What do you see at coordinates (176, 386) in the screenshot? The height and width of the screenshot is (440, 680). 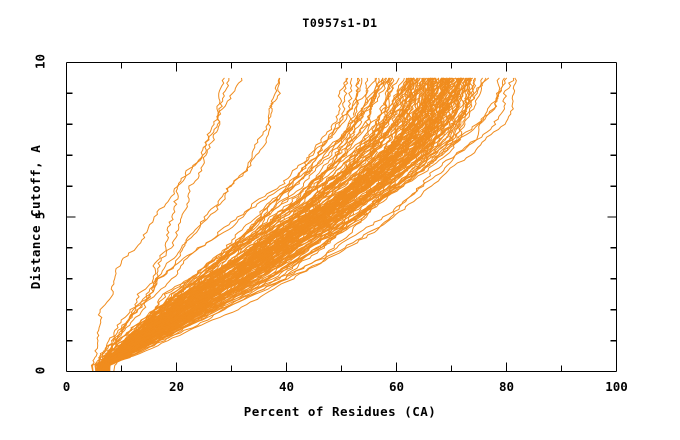 I see `x-tick-label: 20` at bounding box center [176, 386].